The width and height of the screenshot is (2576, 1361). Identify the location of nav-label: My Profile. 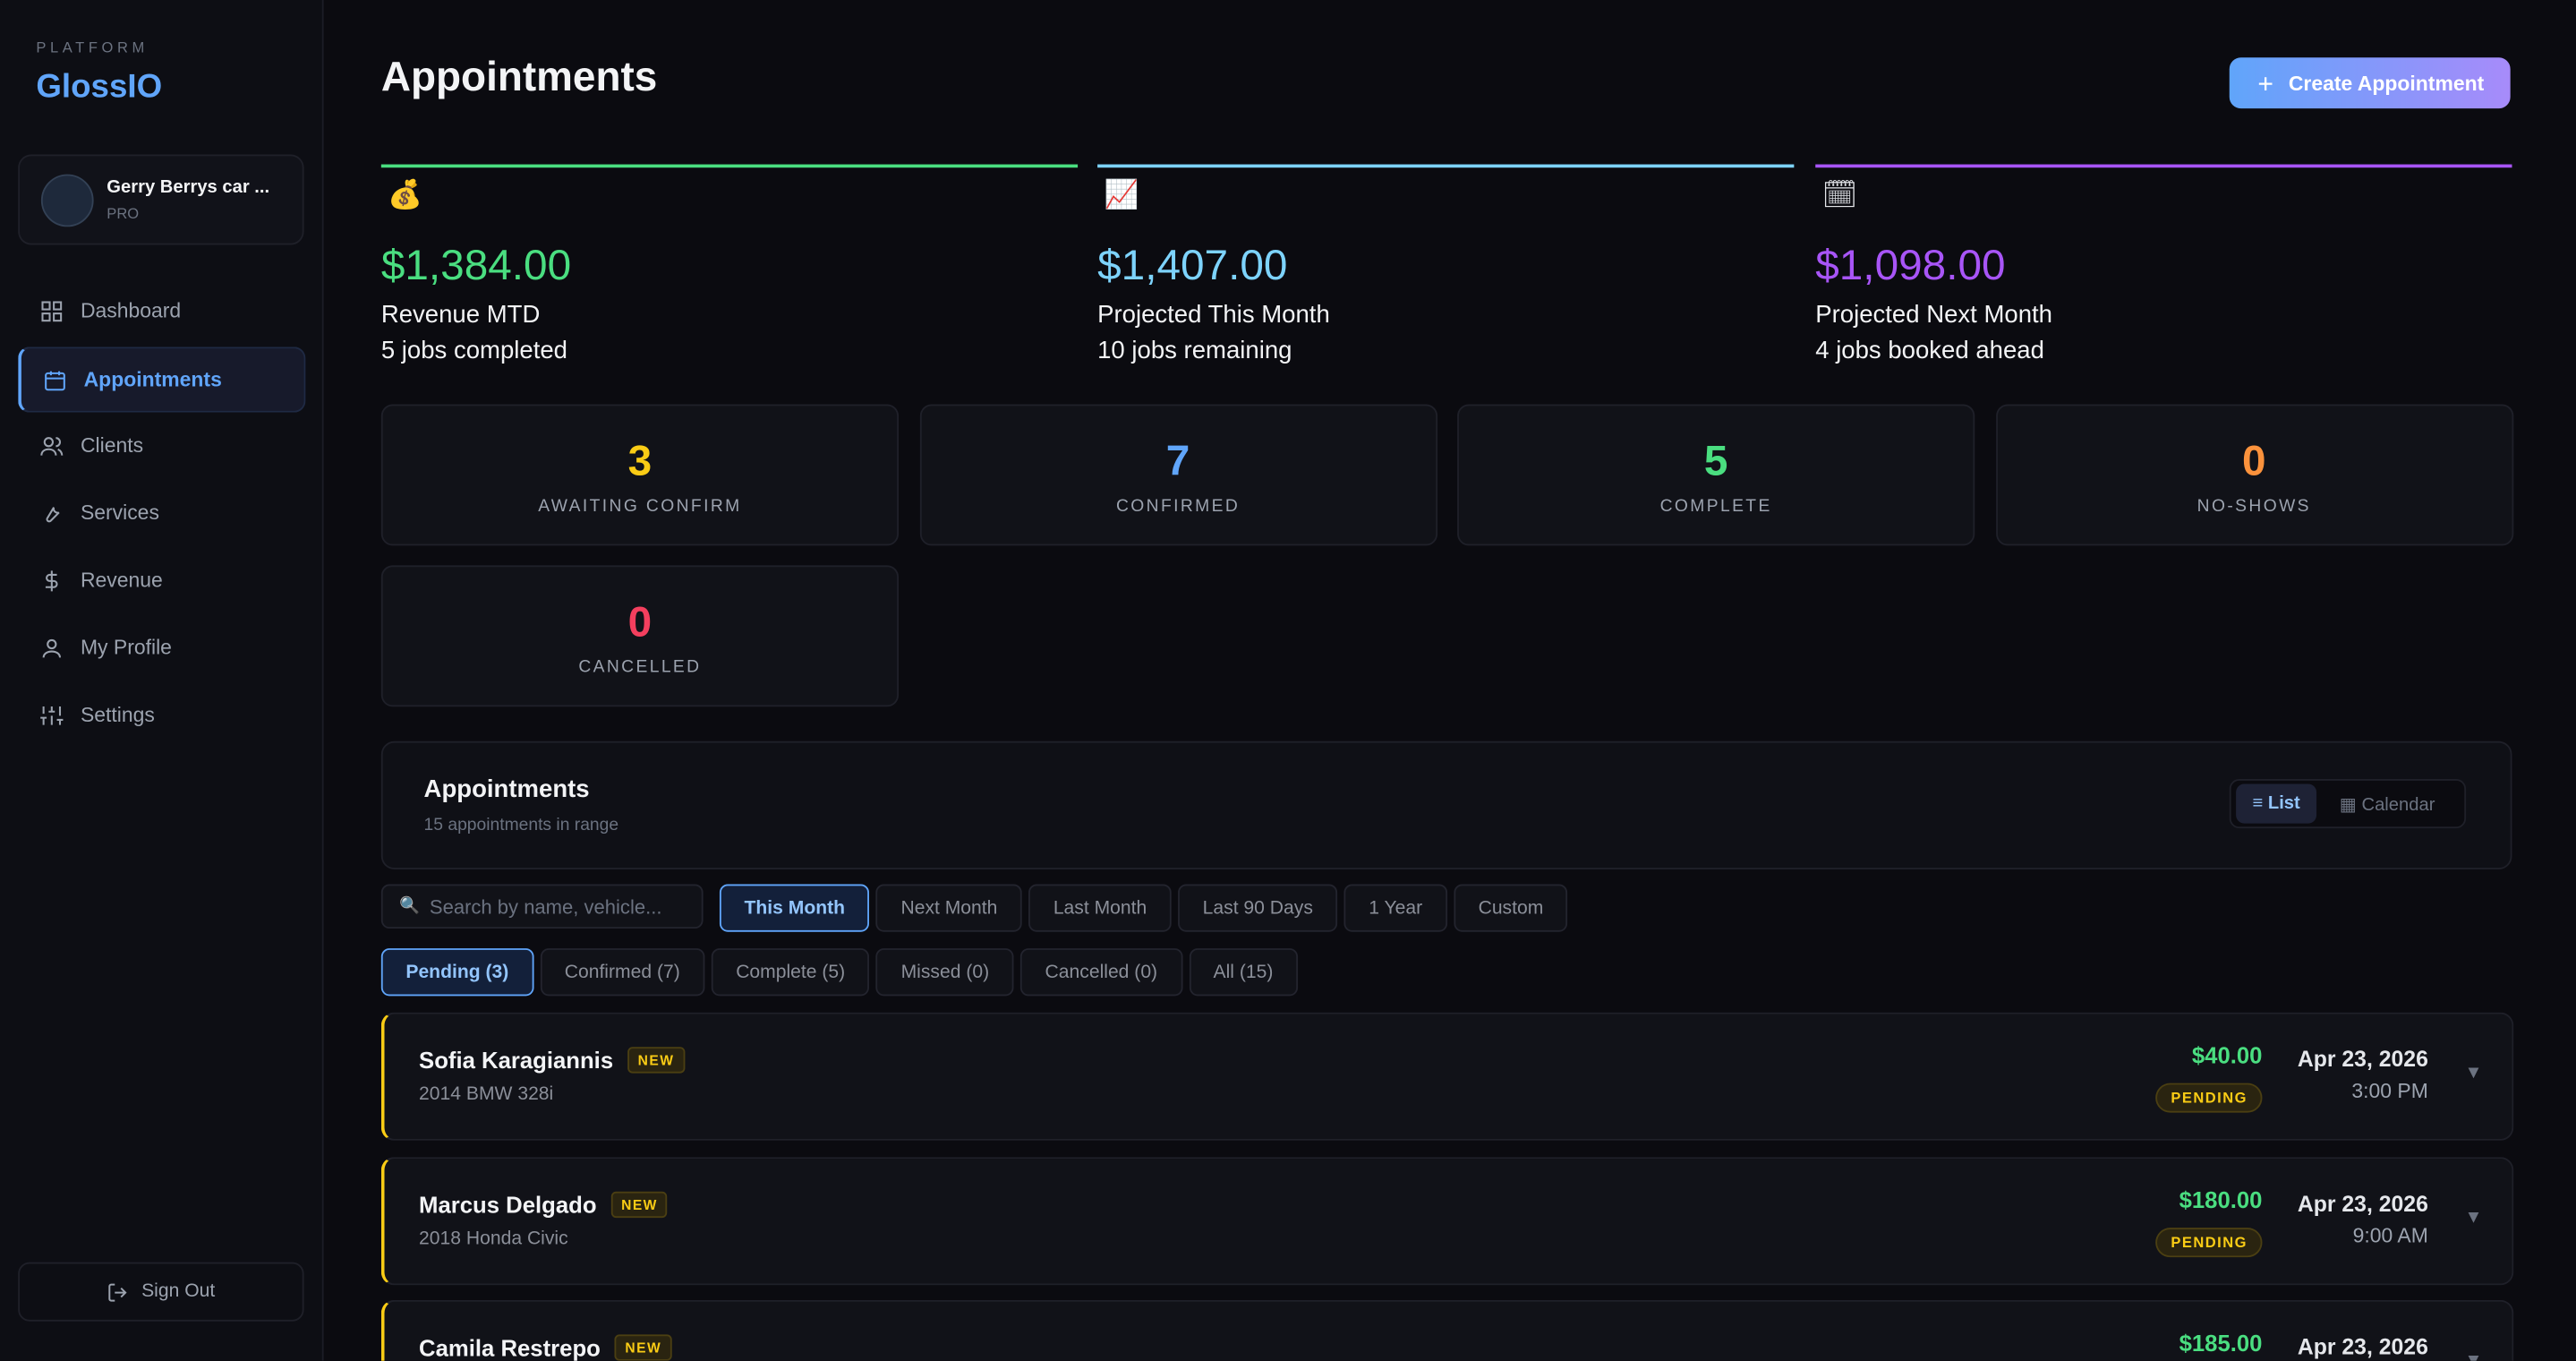
(126, 648).